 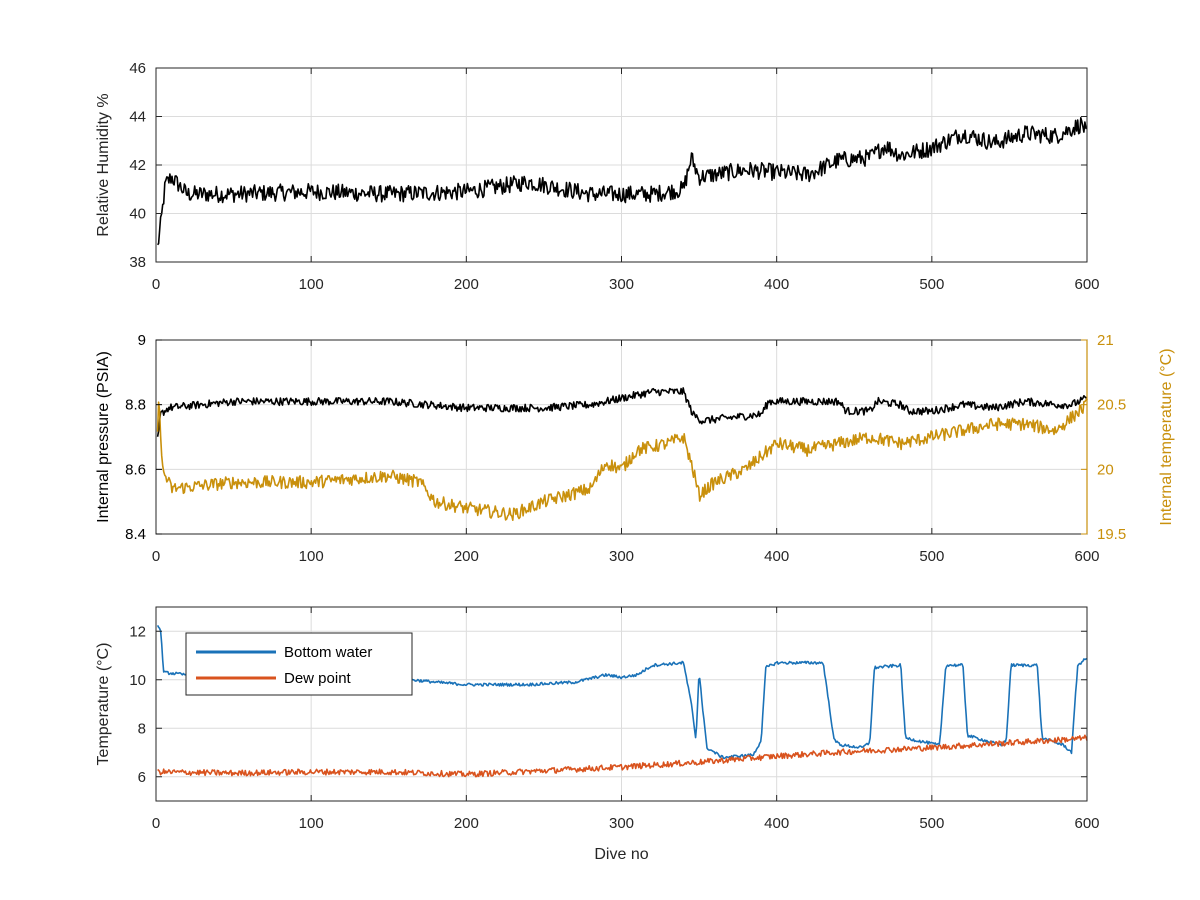 I want to click on y-tick-label: 42, so click(x=137, y=165).